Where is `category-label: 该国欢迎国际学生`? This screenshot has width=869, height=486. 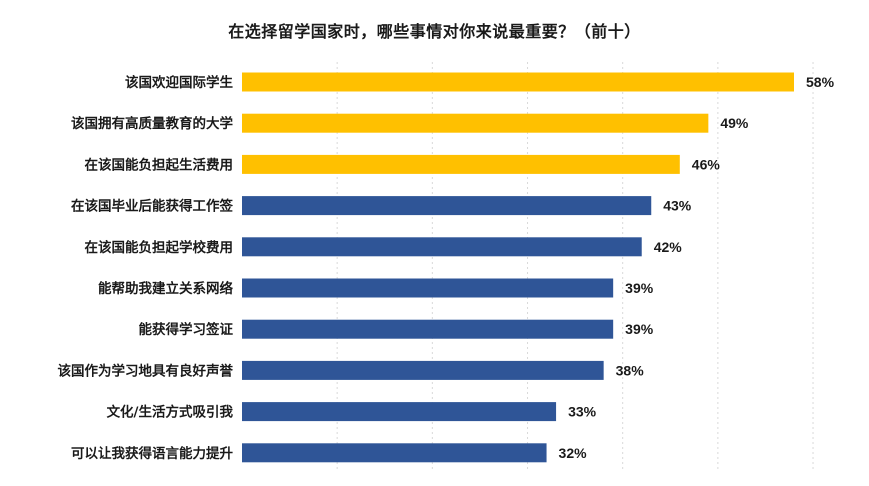 category-label: 该国欢迎国际学生 is located at coordinates (179, 82).